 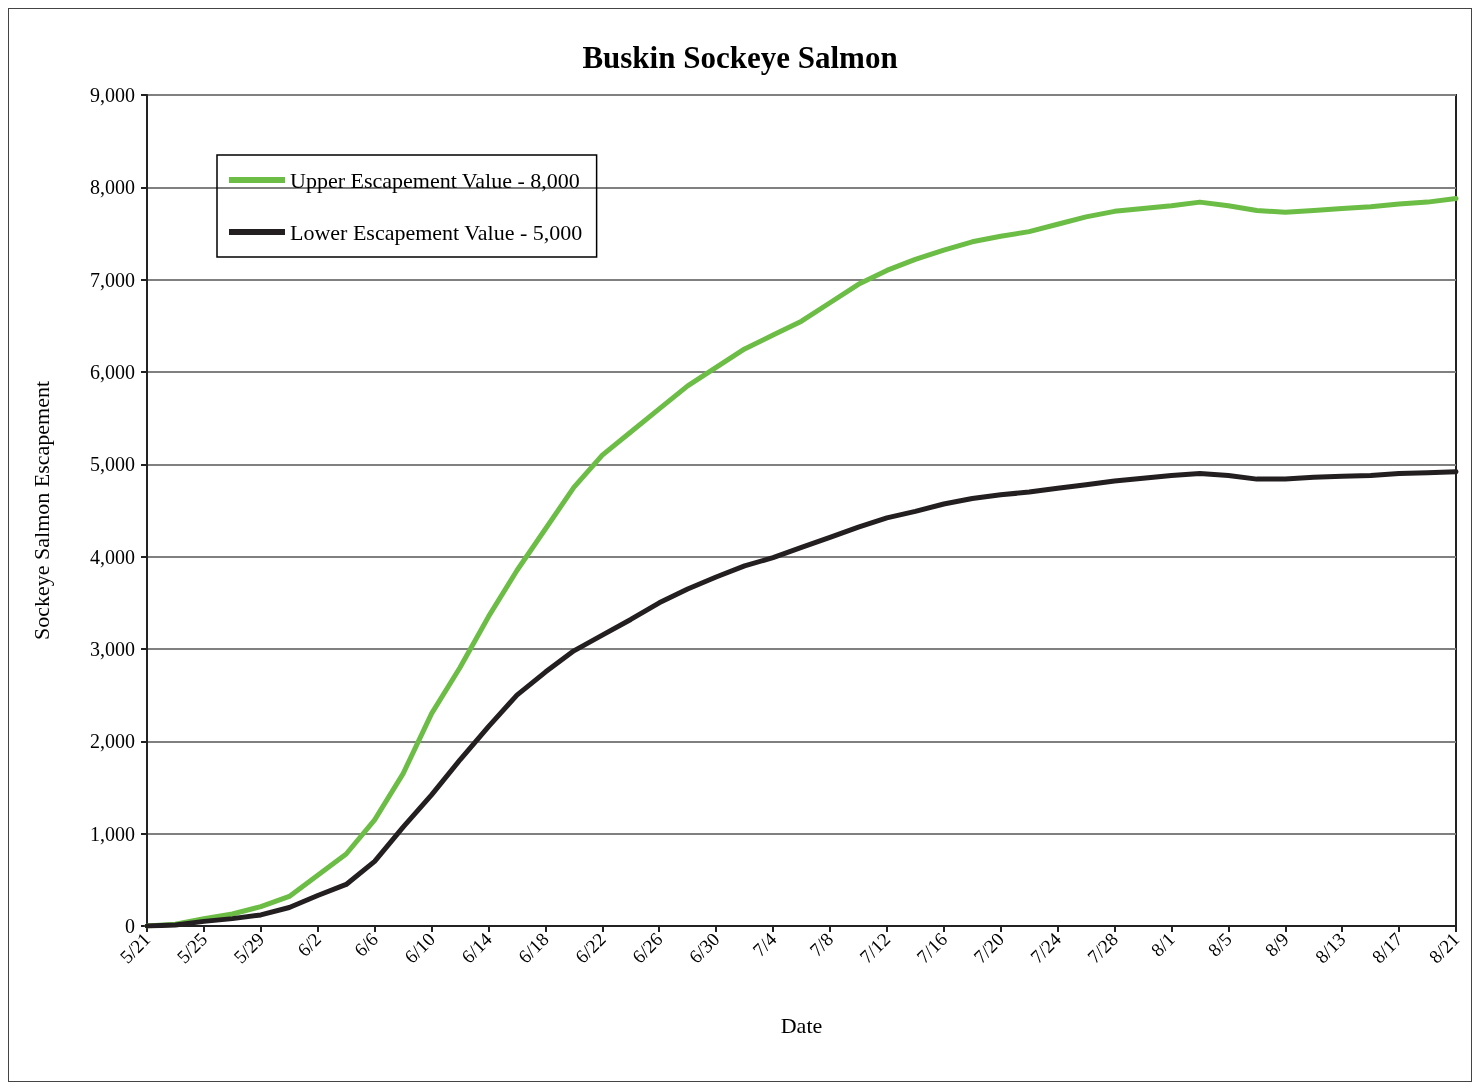 What do you see at coordinates (309, 944) in the screenshot?
I see `x-tick-label: 6/2` at bounding box center [309, 944].